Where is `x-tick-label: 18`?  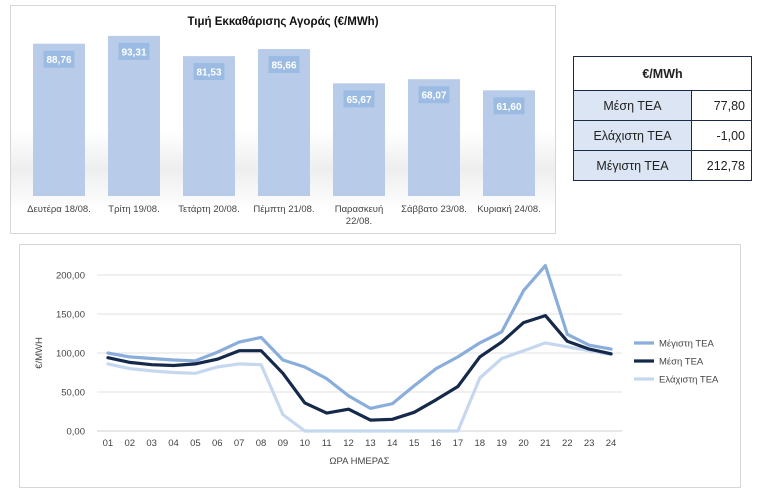 x-tick-label: 18 is located at coordinates (480, 443).